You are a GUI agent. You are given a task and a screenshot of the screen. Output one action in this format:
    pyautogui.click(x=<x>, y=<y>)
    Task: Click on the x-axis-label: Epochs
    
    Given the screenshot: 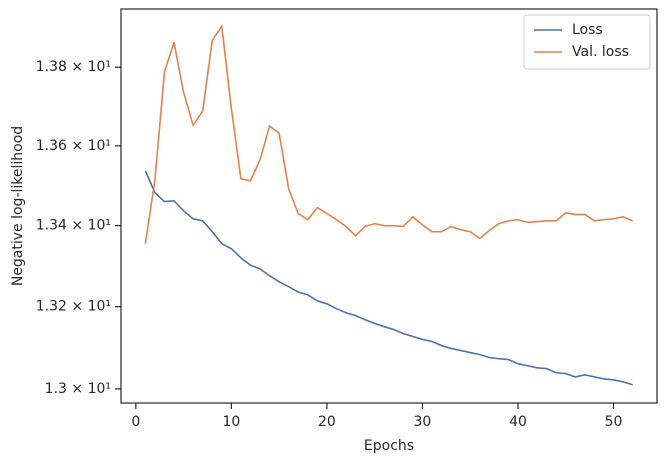 What is the action you would take?
    pyautogui.click(x=389, y=446)
    